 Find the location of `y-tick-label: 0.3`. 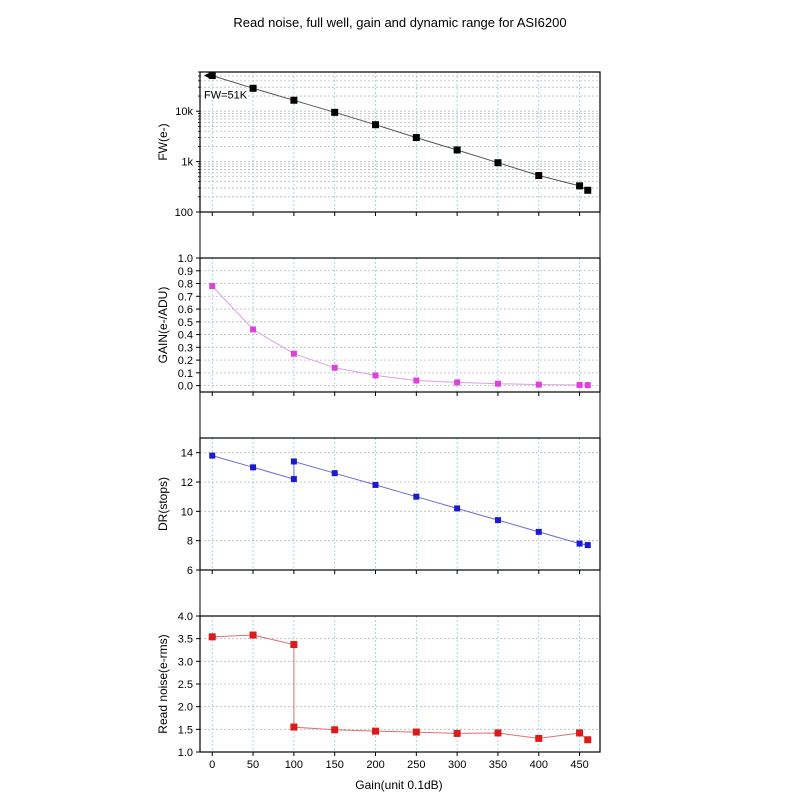

y-tick-label: 0.3 is located at coordinates (185, 348).